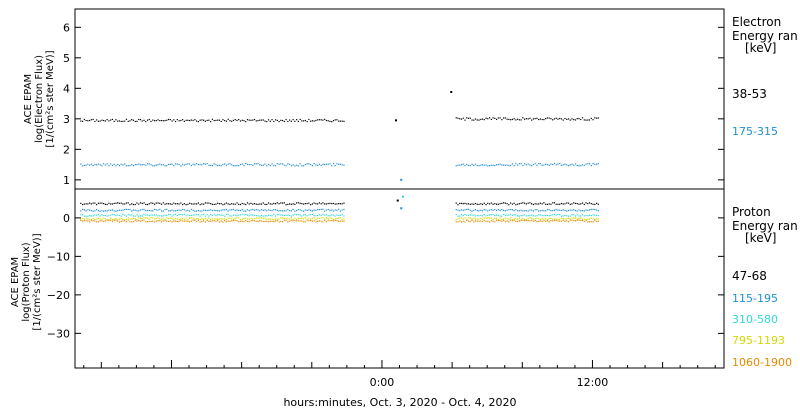 This screenshot has width=800, height=410. What do you see at coordinates (765, 76) in the screenshot?
I see `electron-legend: Electron Energy ran [keV] 38-53 175-315` at bounding box center [765, 76].